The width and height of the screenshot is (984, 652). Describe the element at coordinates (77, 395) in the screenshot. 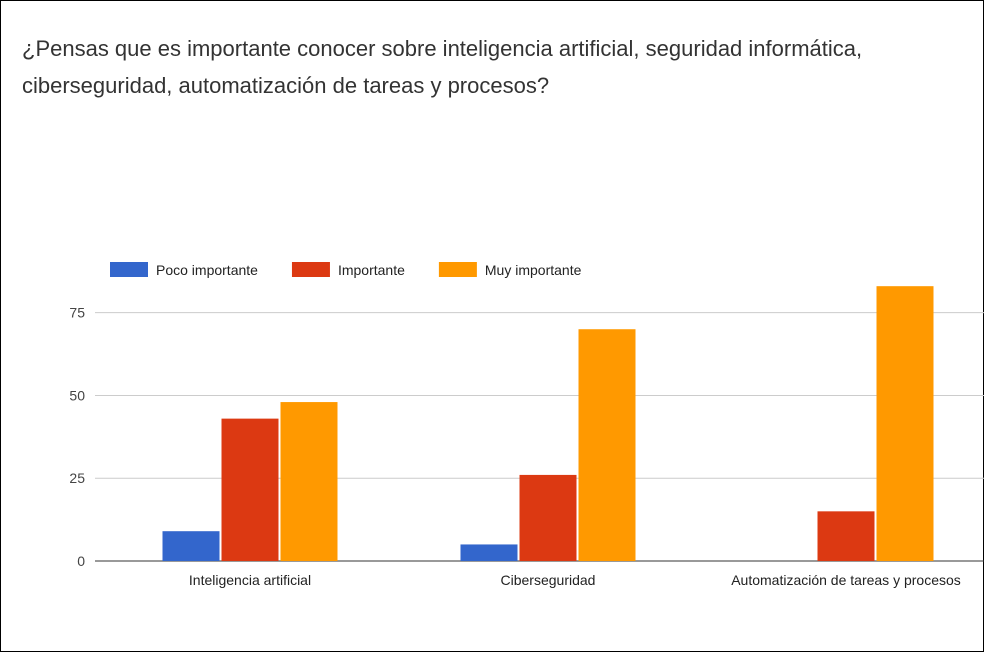

I see `y-tick-label: 50` at that location.